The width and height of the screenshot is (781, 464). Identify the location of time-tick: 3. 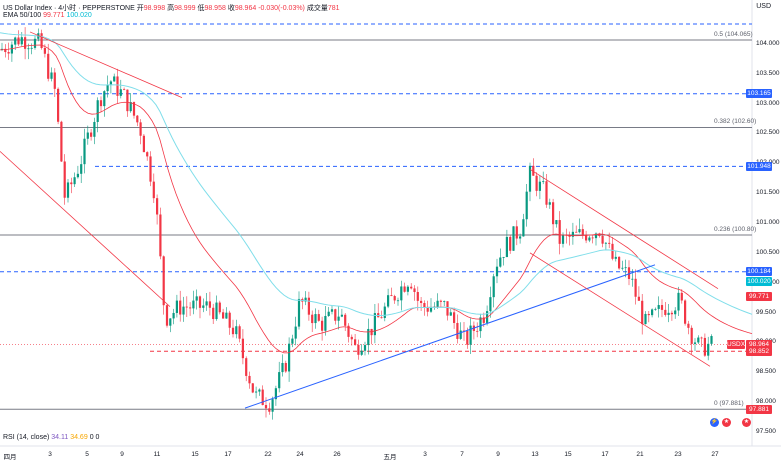
(50, 454).